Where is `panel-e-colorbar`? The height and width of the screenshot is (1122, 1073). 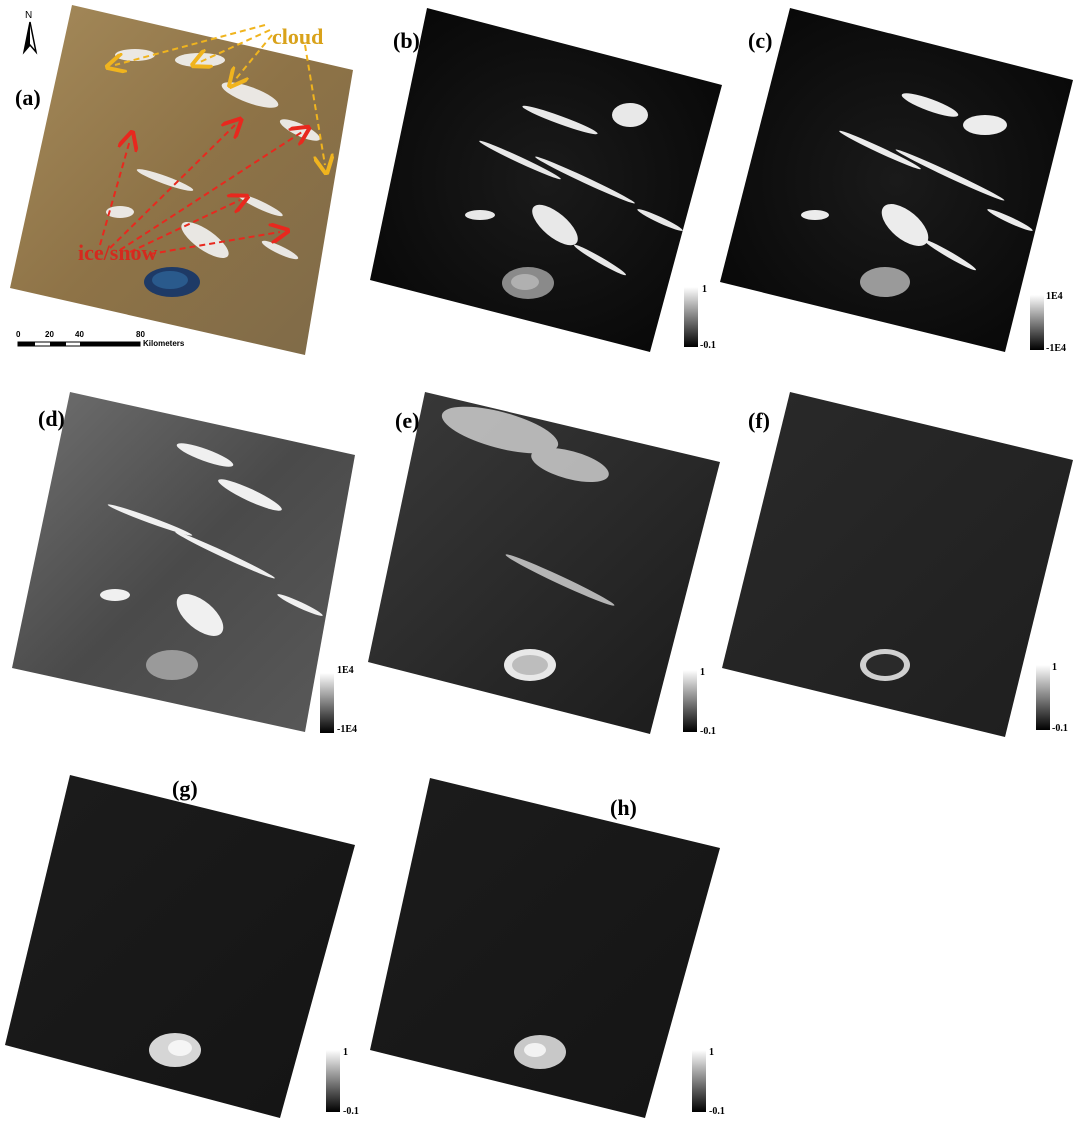 panel-e-colorbar is located at coordinates (690, 701).